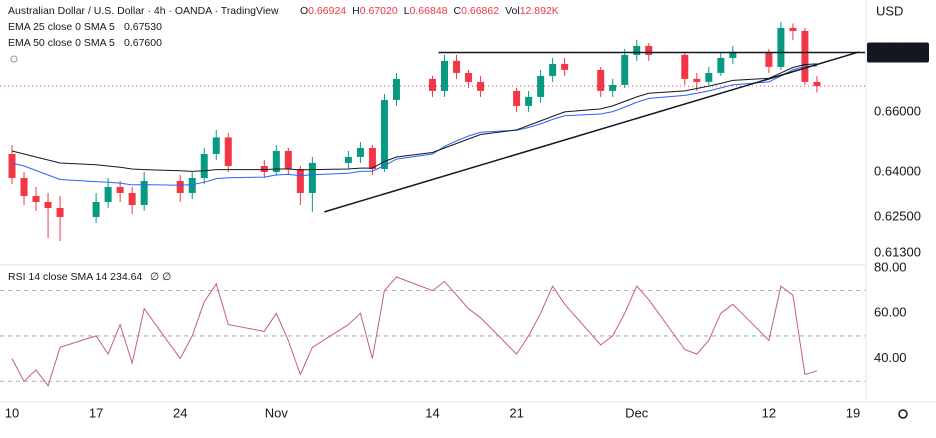  I want to click on legend-toggle, so click(14, 59).